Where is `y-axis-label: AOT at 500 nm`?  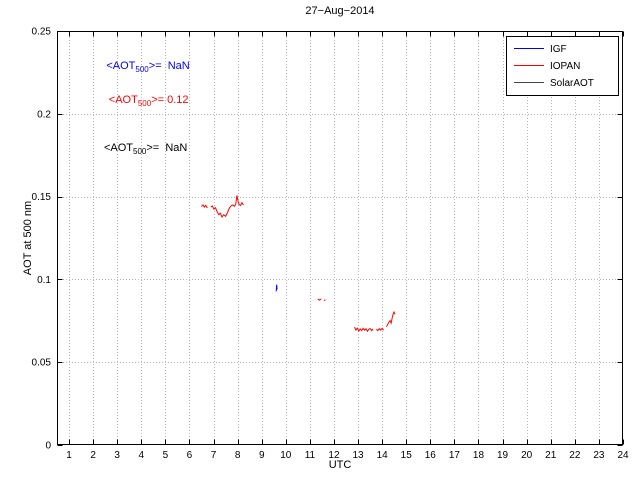 y-axis-label: AOT at 500 nm is located at coordinates (28, 238).